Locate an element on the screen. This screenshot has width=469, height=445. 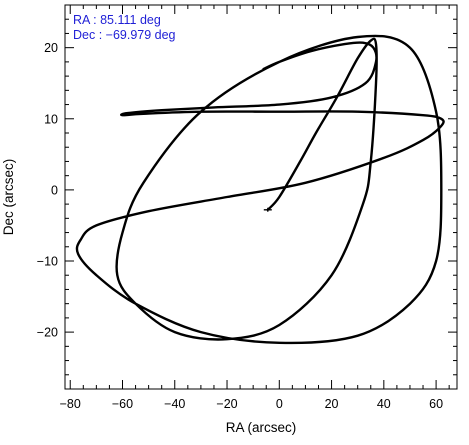
ra-annotation: RA : 85.111 deg is located at coordinates (117, 20).